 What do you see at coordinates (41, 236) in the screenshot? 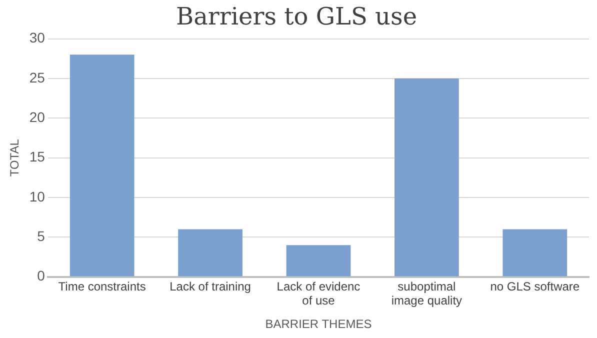
I see `y-tick-label: 5` at bounding box center [41, 236].